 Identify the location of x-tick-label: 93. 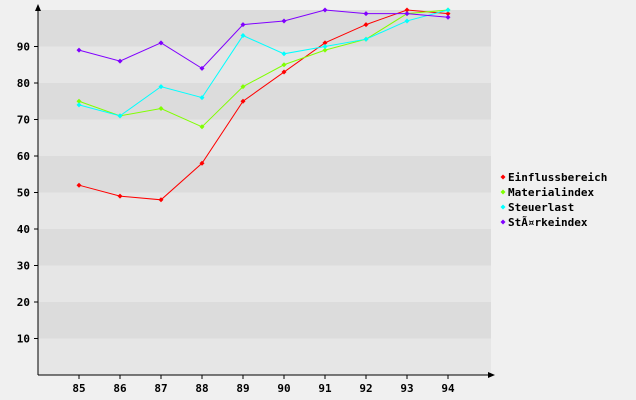
(406, 388).